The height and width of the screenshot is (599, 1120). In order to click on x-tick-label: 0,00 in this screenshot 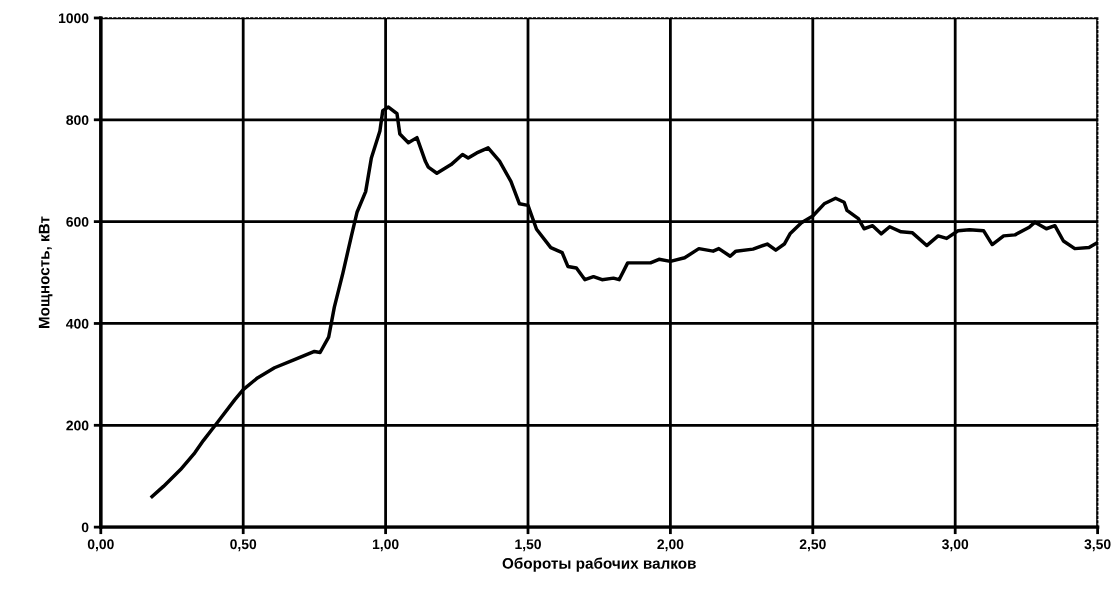, I will do `click(100, 545)`.